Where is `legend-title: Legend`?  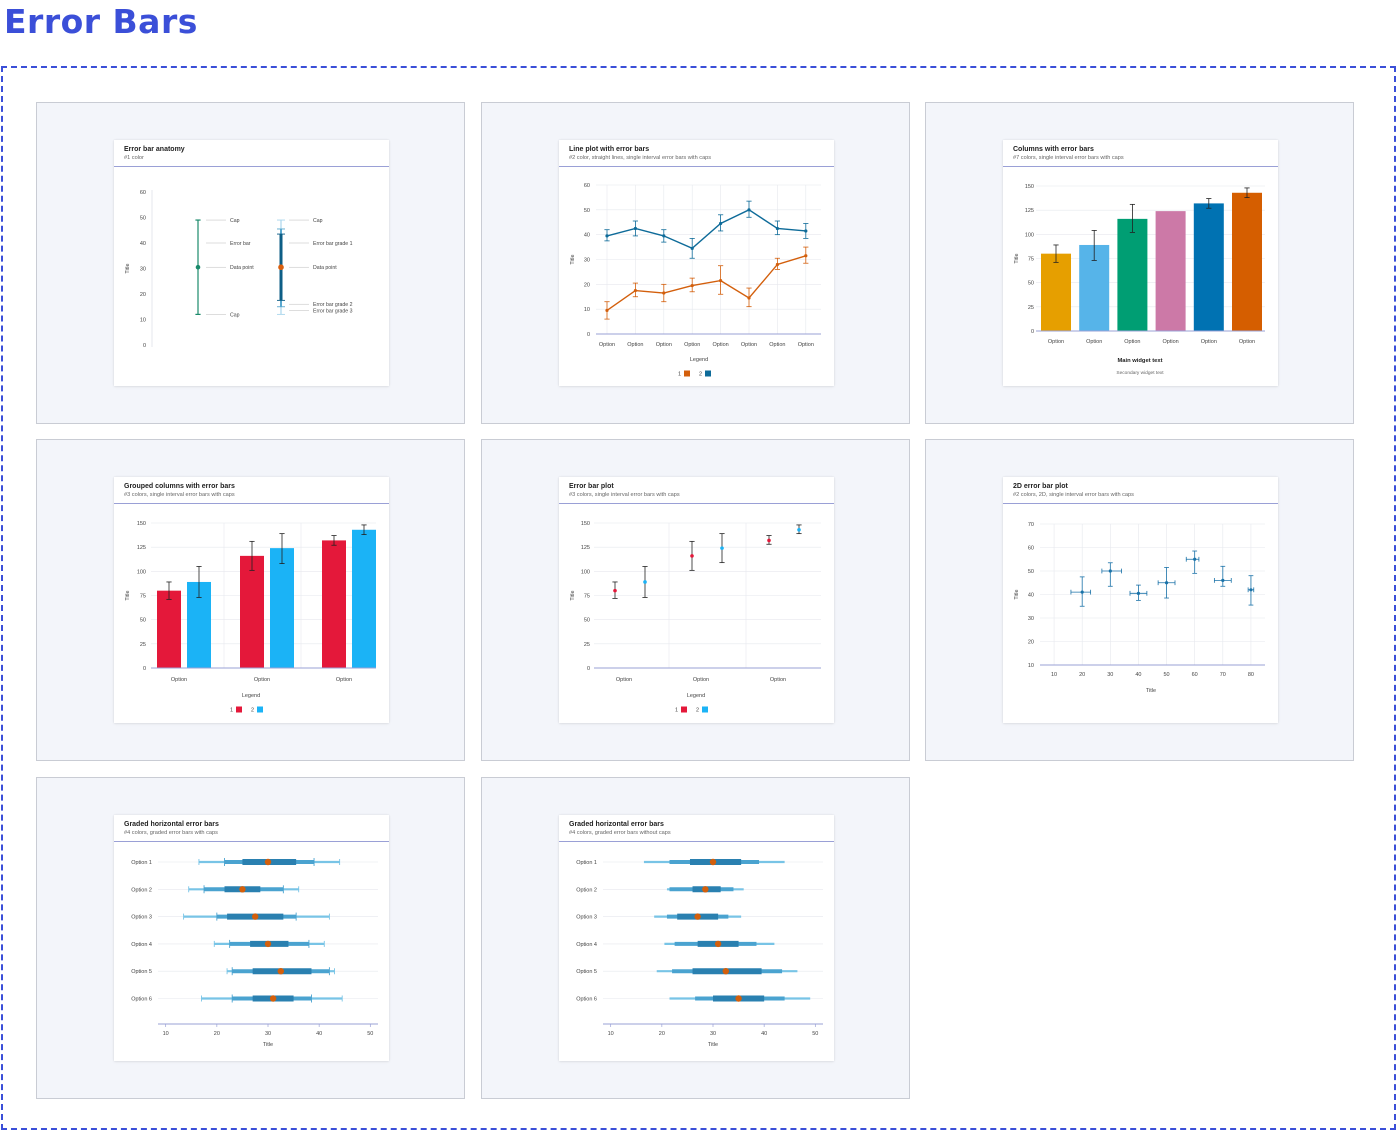 legend-title: Legend is located at coordinates (699, 360).